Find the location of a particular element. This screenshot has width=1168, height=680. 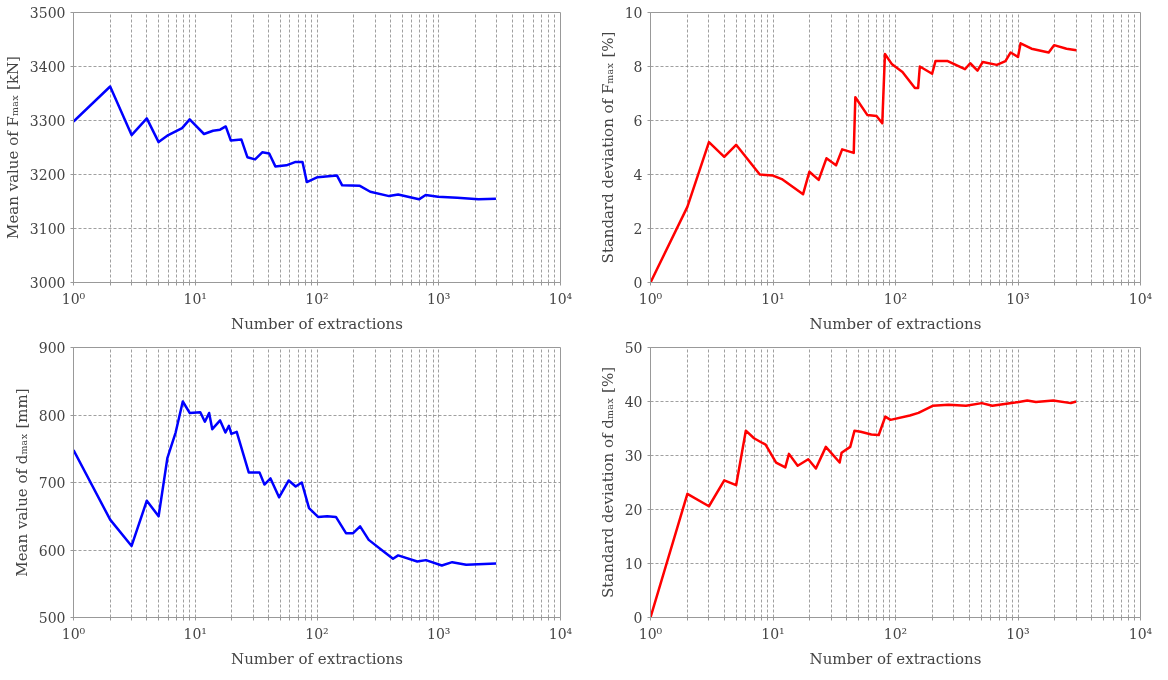

y-tick-label: 3500 is located at coordinates (47, 13).